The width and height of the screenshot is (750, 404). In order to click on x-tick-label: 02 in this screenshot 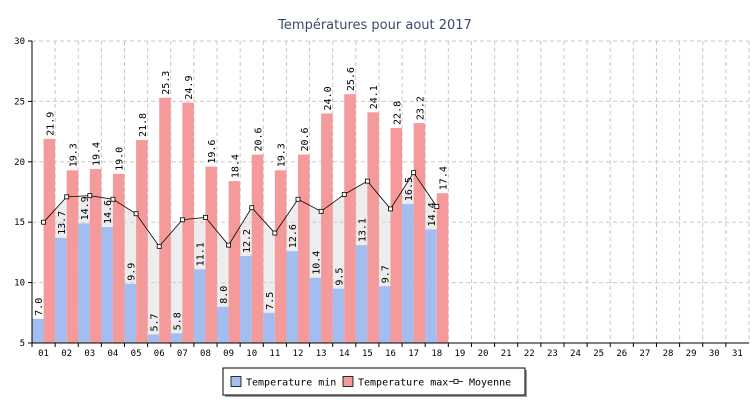, I will do `click(66, 354)`.